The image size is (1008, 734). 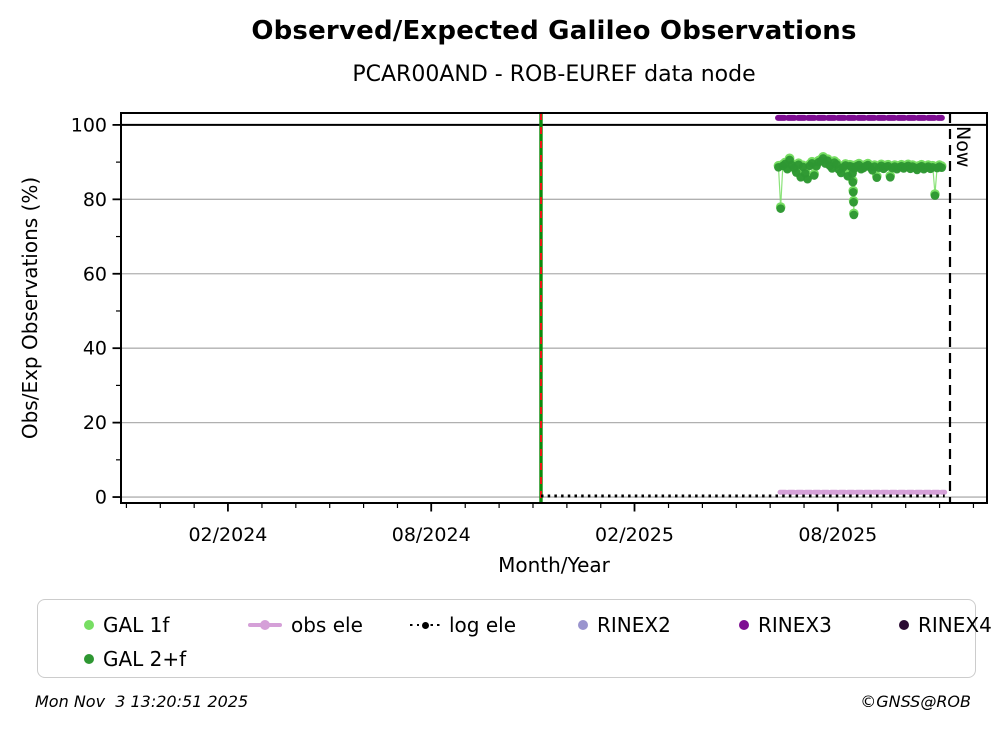 What do you see at coordinates (431, 535) in the screenshot?
I see `x-tick-label: 08/2024` at bounding box center [431, 535].